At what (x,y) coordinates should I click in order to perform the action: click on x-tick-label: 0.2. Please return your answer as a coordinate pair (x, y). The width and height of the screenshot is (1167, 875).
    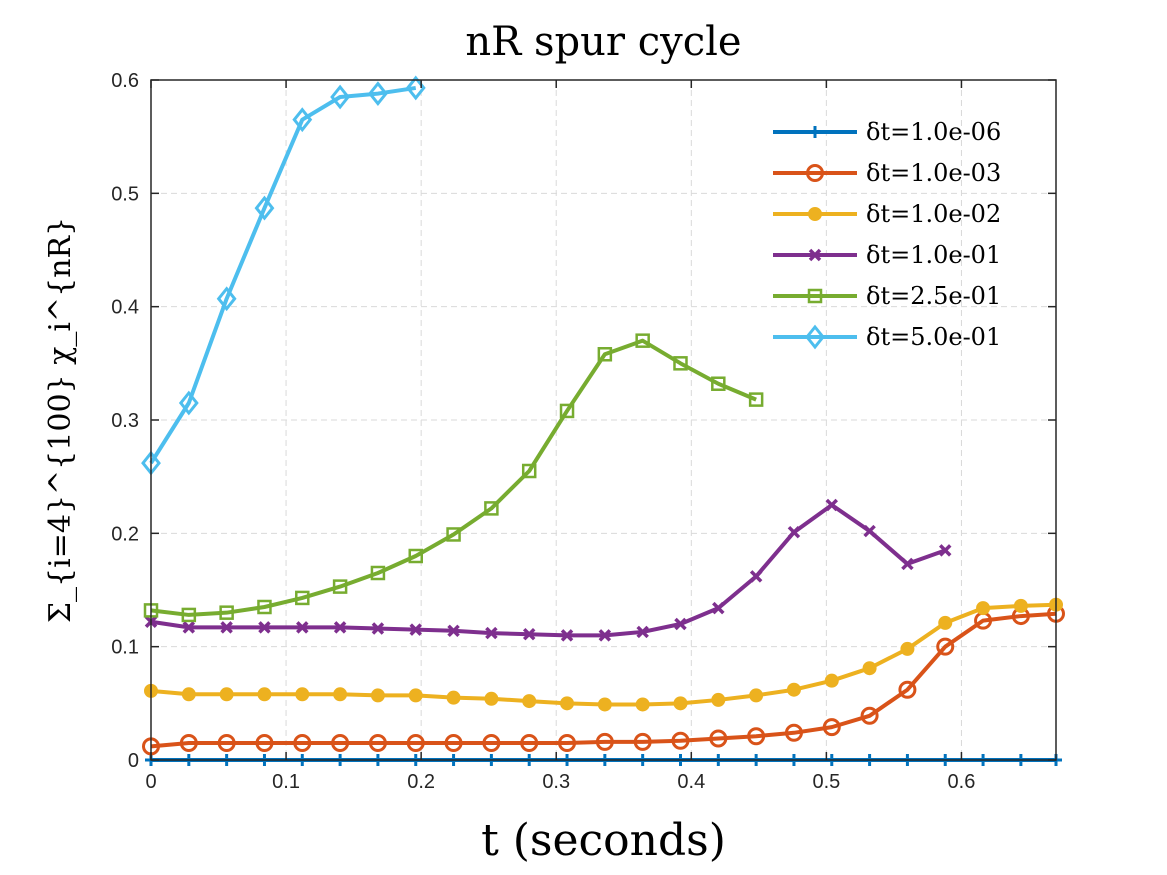
    Looking at the image, I should click on (421, 782).